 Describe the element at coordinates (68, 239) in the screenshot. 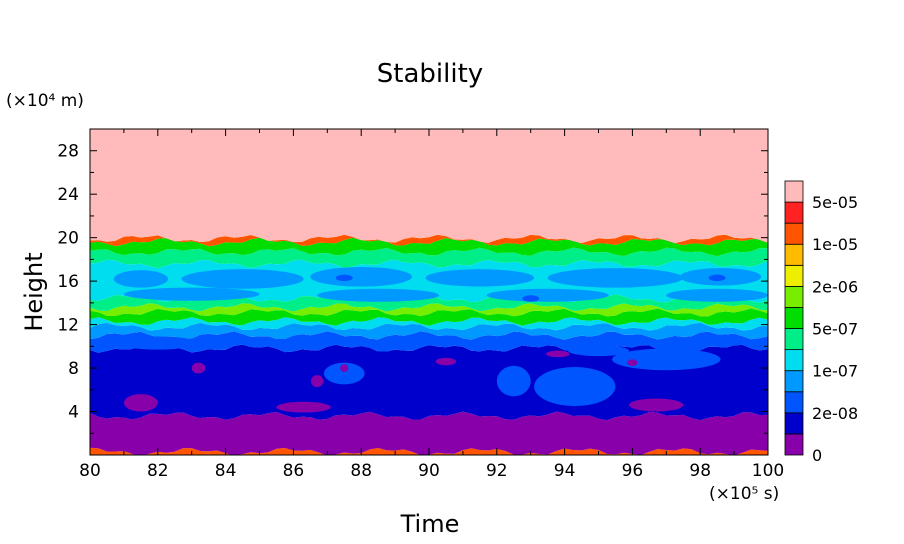

I see `y-tick-label: 20` at that location.